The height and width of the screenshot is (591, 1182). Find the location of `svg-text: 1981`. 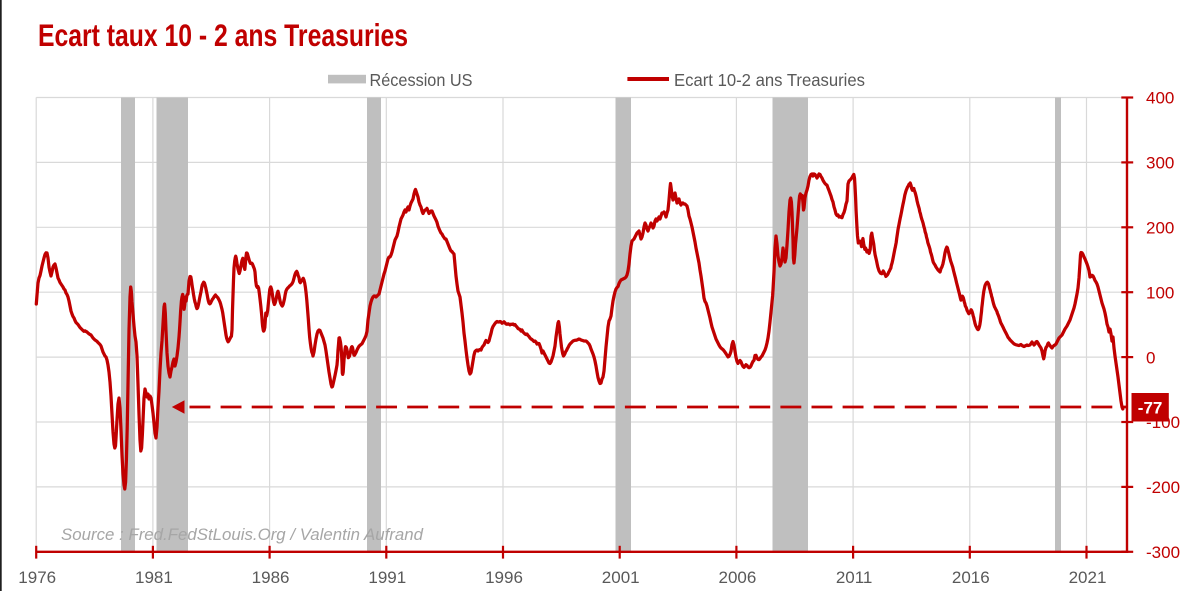

svg-text: 1981 is located at coordinates (154, 577).